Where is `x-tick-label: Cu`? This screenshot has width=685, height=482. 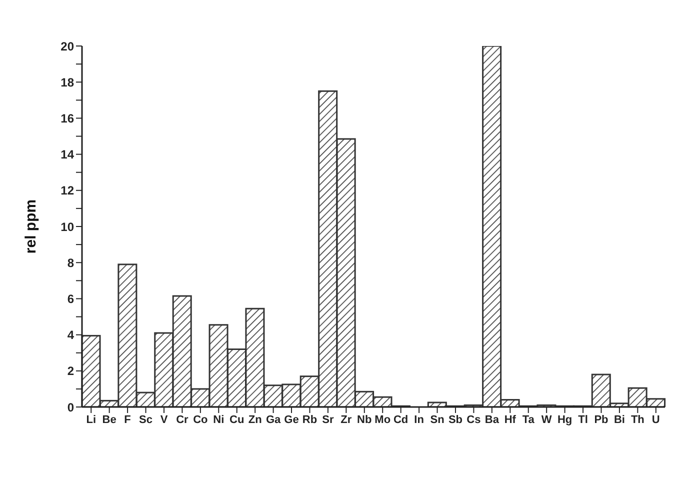
x-tick-label: Cu is located at coordinates (237, 420).